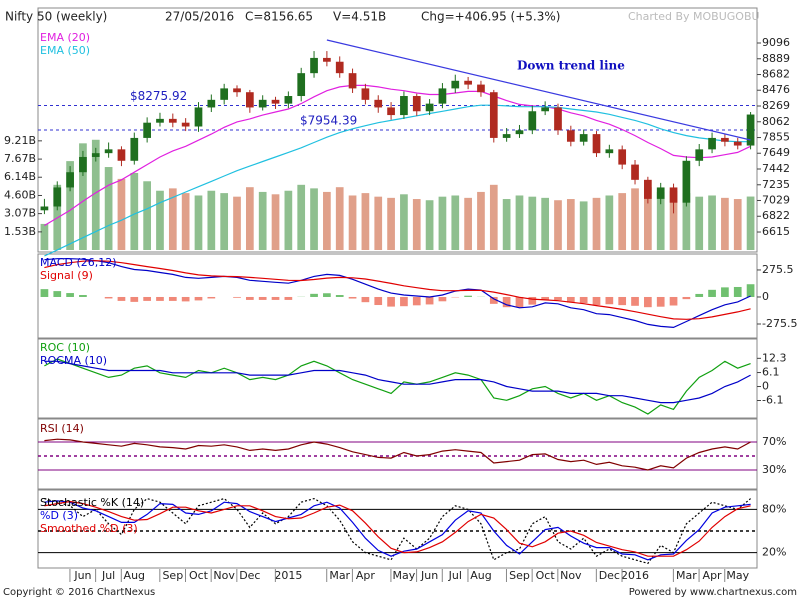 The height and width of the screenshot is (600, 800). What do you see at coordinates (288, 575) in the screenshot?
I see `x-tick-label: 2015` at bounding box center [288, 575].